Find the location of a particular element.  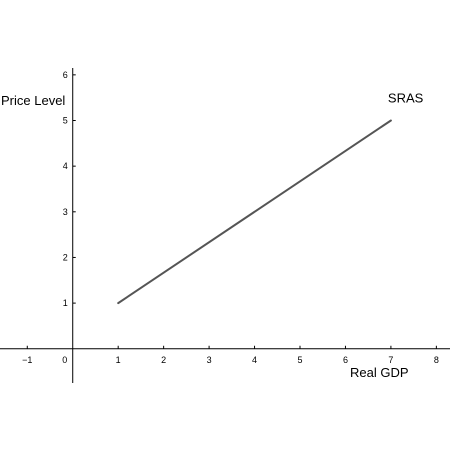

x-tick-label: 7 is located at coordinates (390, 360).